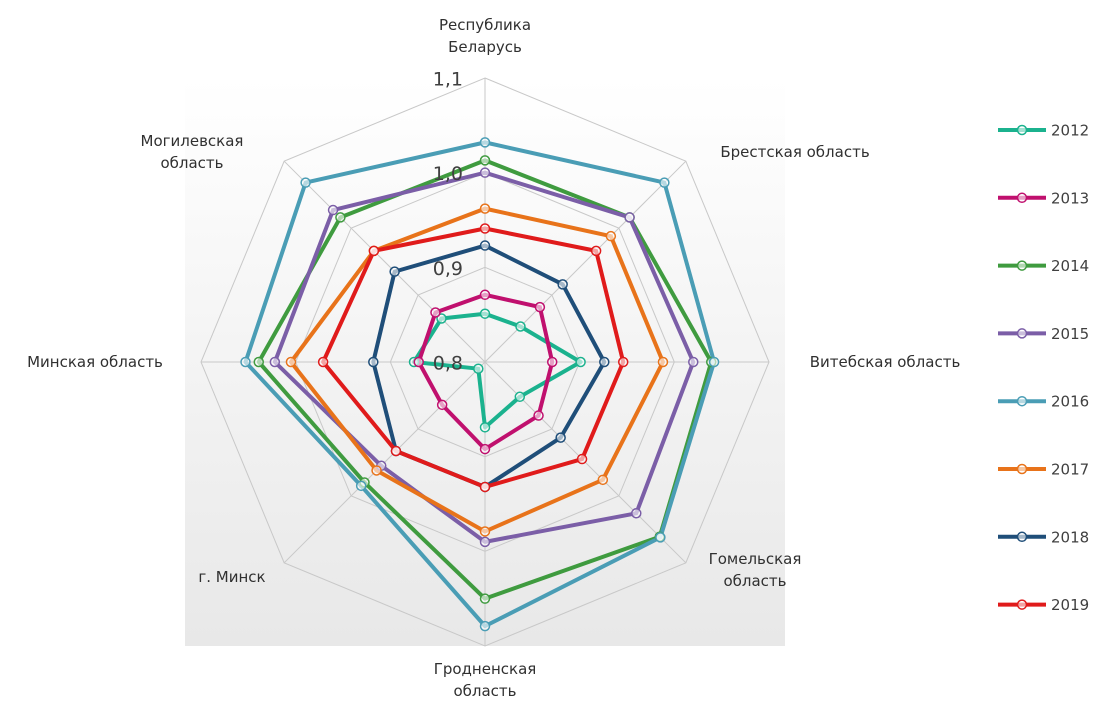 The image size is (1100, 706). Describe the element at coordinates (885, 362) in the screenshot. I see `category-label: Витебская область` at that location.